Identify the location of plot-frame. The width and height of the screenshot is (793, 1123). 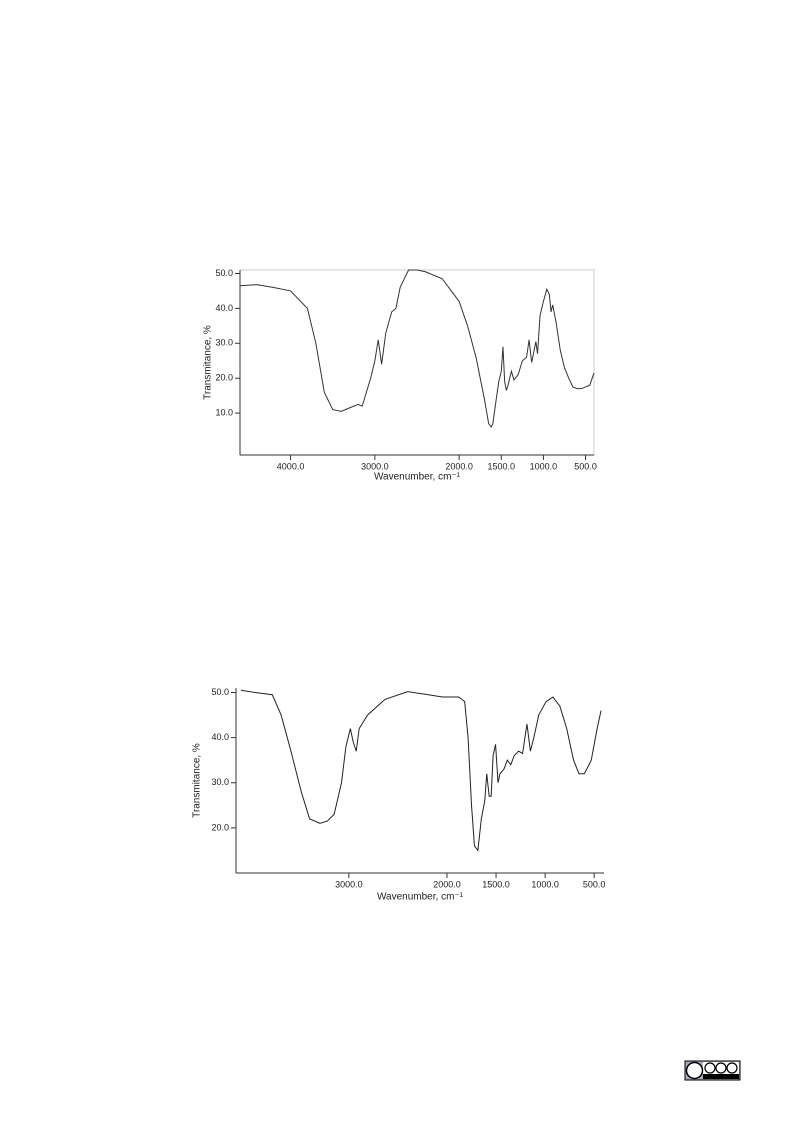
(417, 362).